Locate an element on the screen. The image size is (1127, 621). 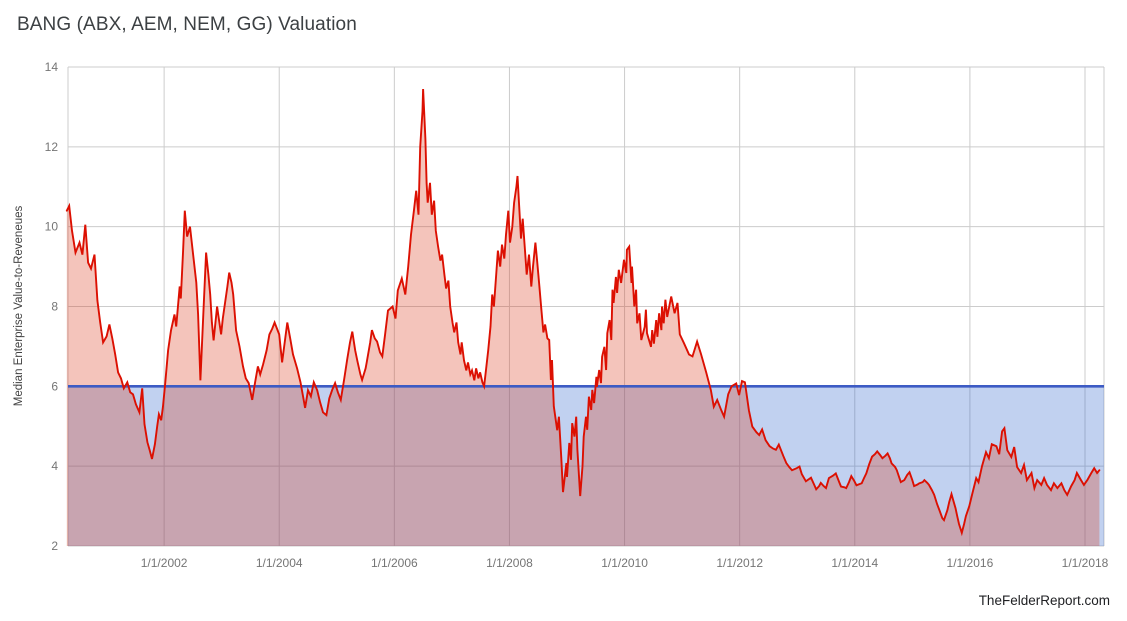
x-tick-label: 1/1/2006 is located at coordinates (394, 563).